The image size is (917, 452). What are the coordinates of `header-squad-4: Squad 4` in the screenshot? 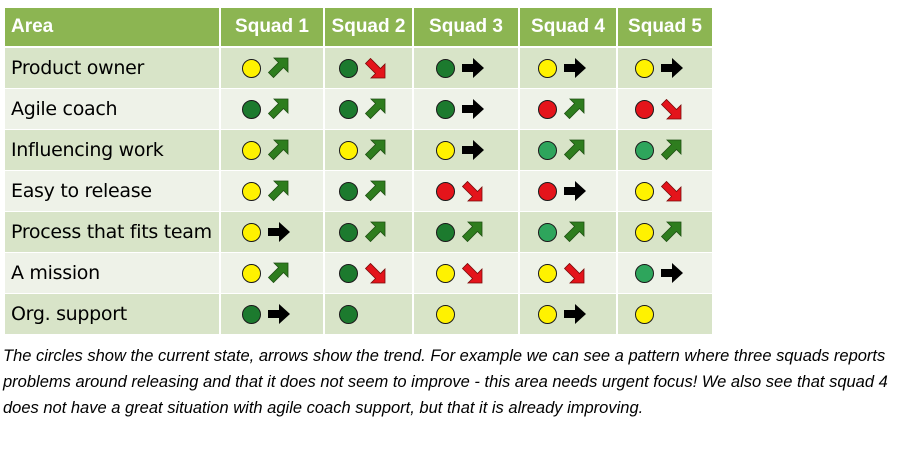 It's located at (568, 28).